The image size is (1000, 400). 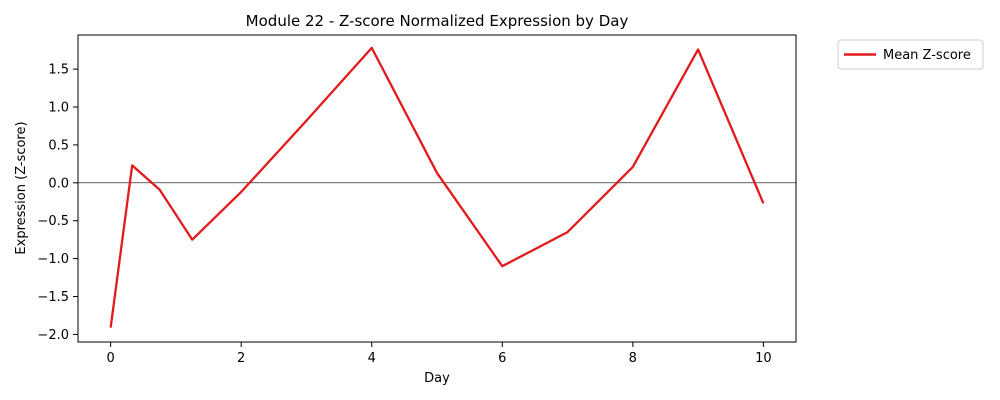 What do you see at coordinates (372, 358) in the screenshot?
I see `x-tick-label: 4` at bounding box center [372, 358].